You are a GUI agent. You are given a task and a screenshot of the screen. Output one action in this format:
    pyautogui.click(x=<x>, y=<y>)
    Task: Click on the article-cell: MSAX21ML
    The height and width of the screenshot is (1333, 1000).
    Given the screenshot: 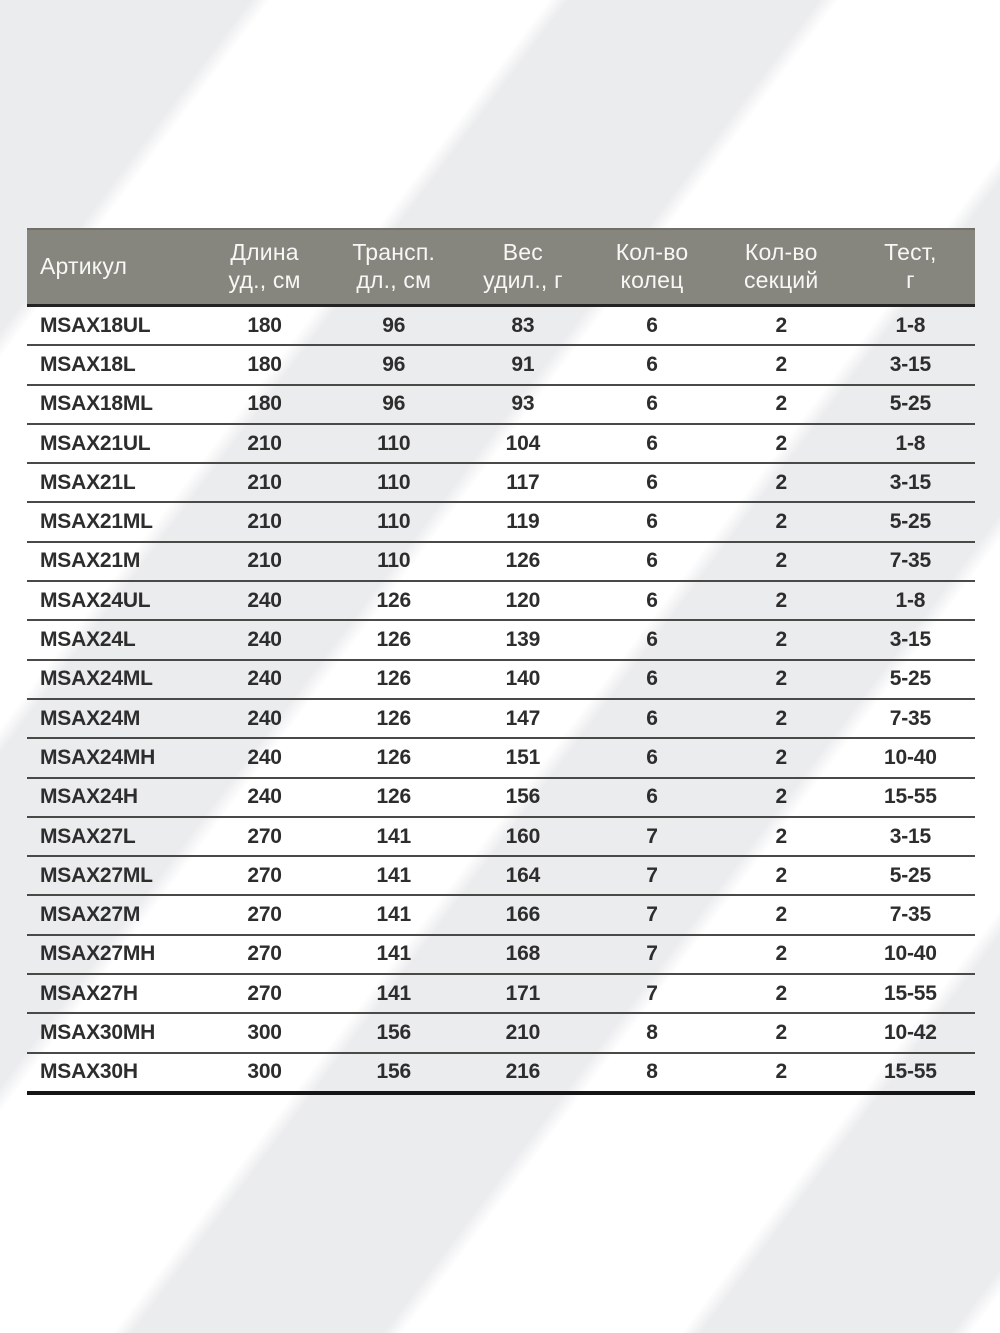 What is the action you would take?
    pyautogui.click(x=96, y=522)
    